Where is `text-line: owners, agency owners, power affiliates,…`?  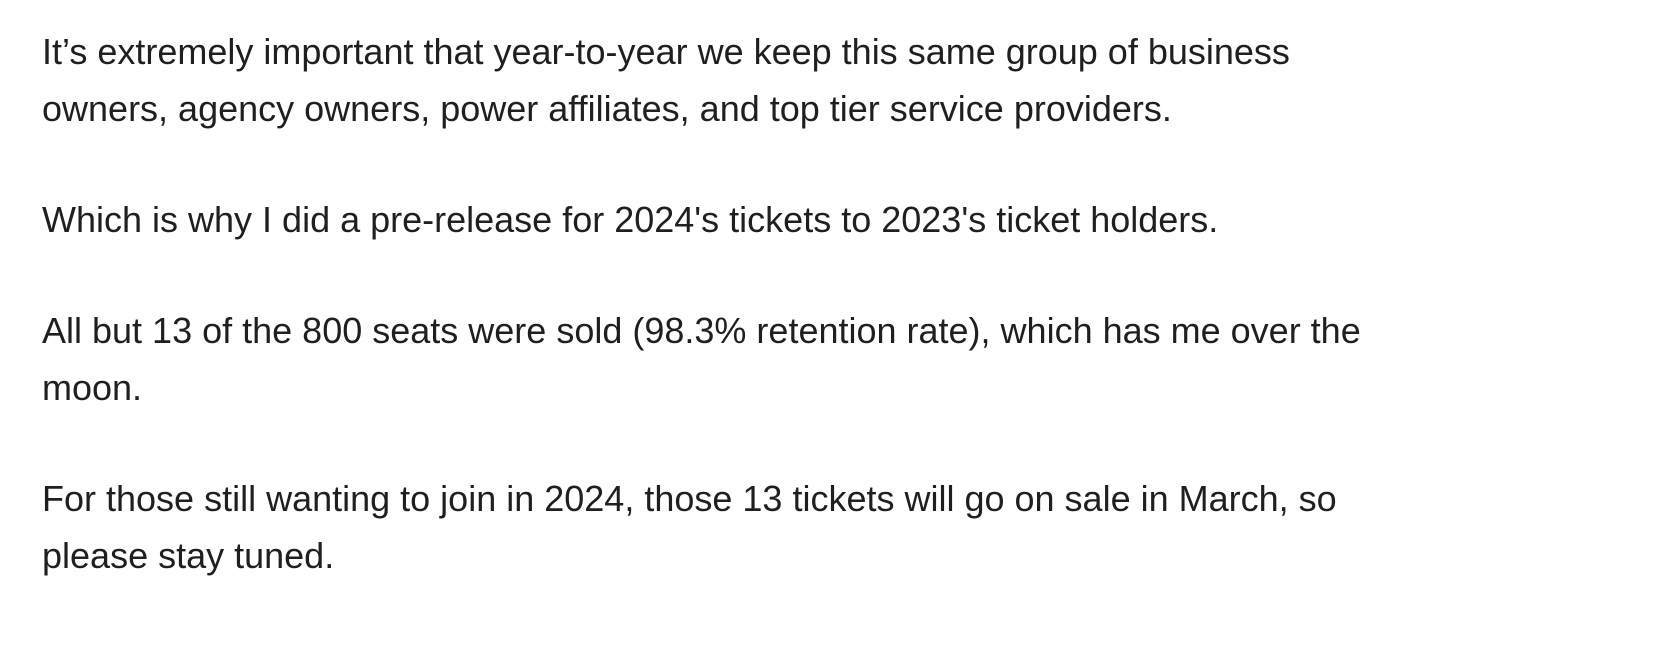
text-line: owners, agency owners, power affiliates,… is located at coordinates (607, 108).